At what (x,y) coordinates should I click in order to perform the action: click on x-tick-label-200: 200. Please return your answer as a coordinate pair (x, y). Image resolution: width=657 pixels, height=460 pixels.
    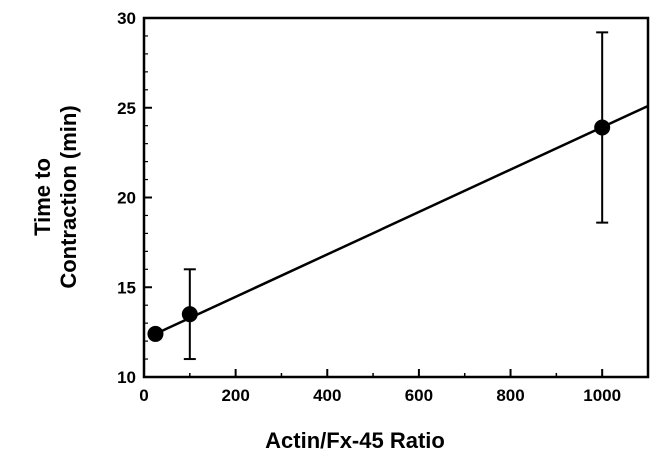
    Looking at the image, I should click on (235, 395).